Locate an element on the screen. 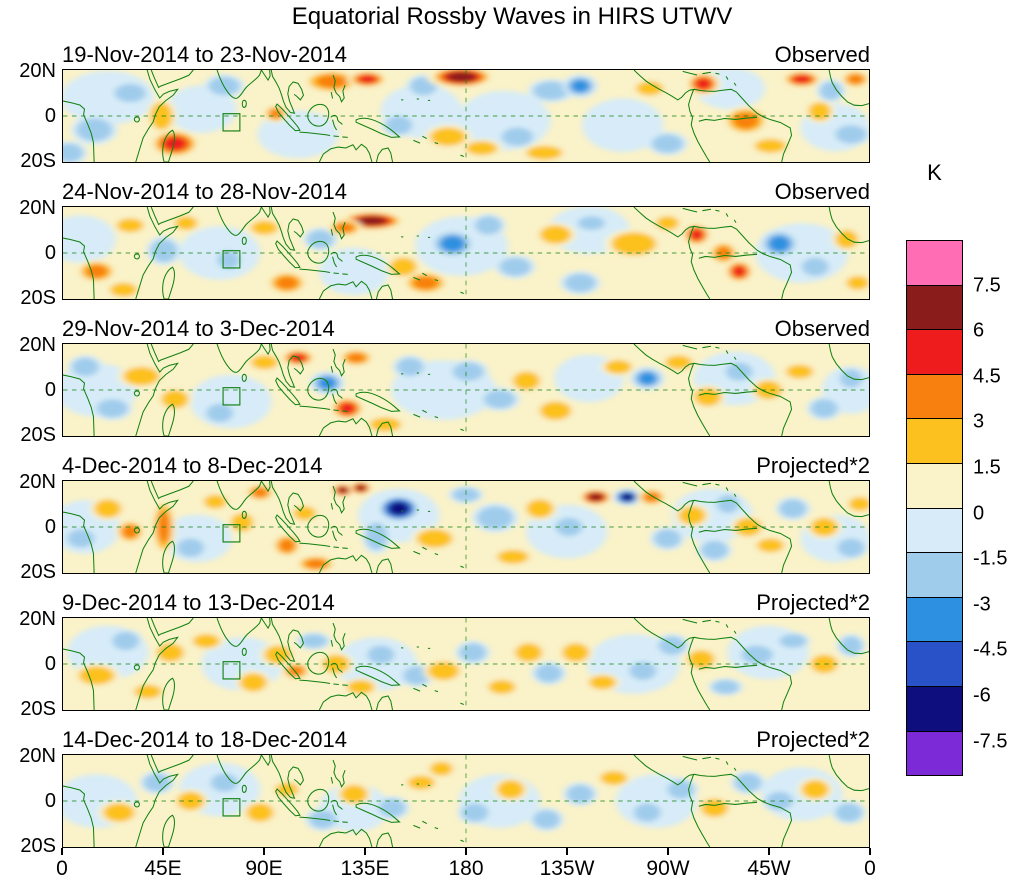  colorbar-tick-label: -6 is located at coordinates (982, 695).